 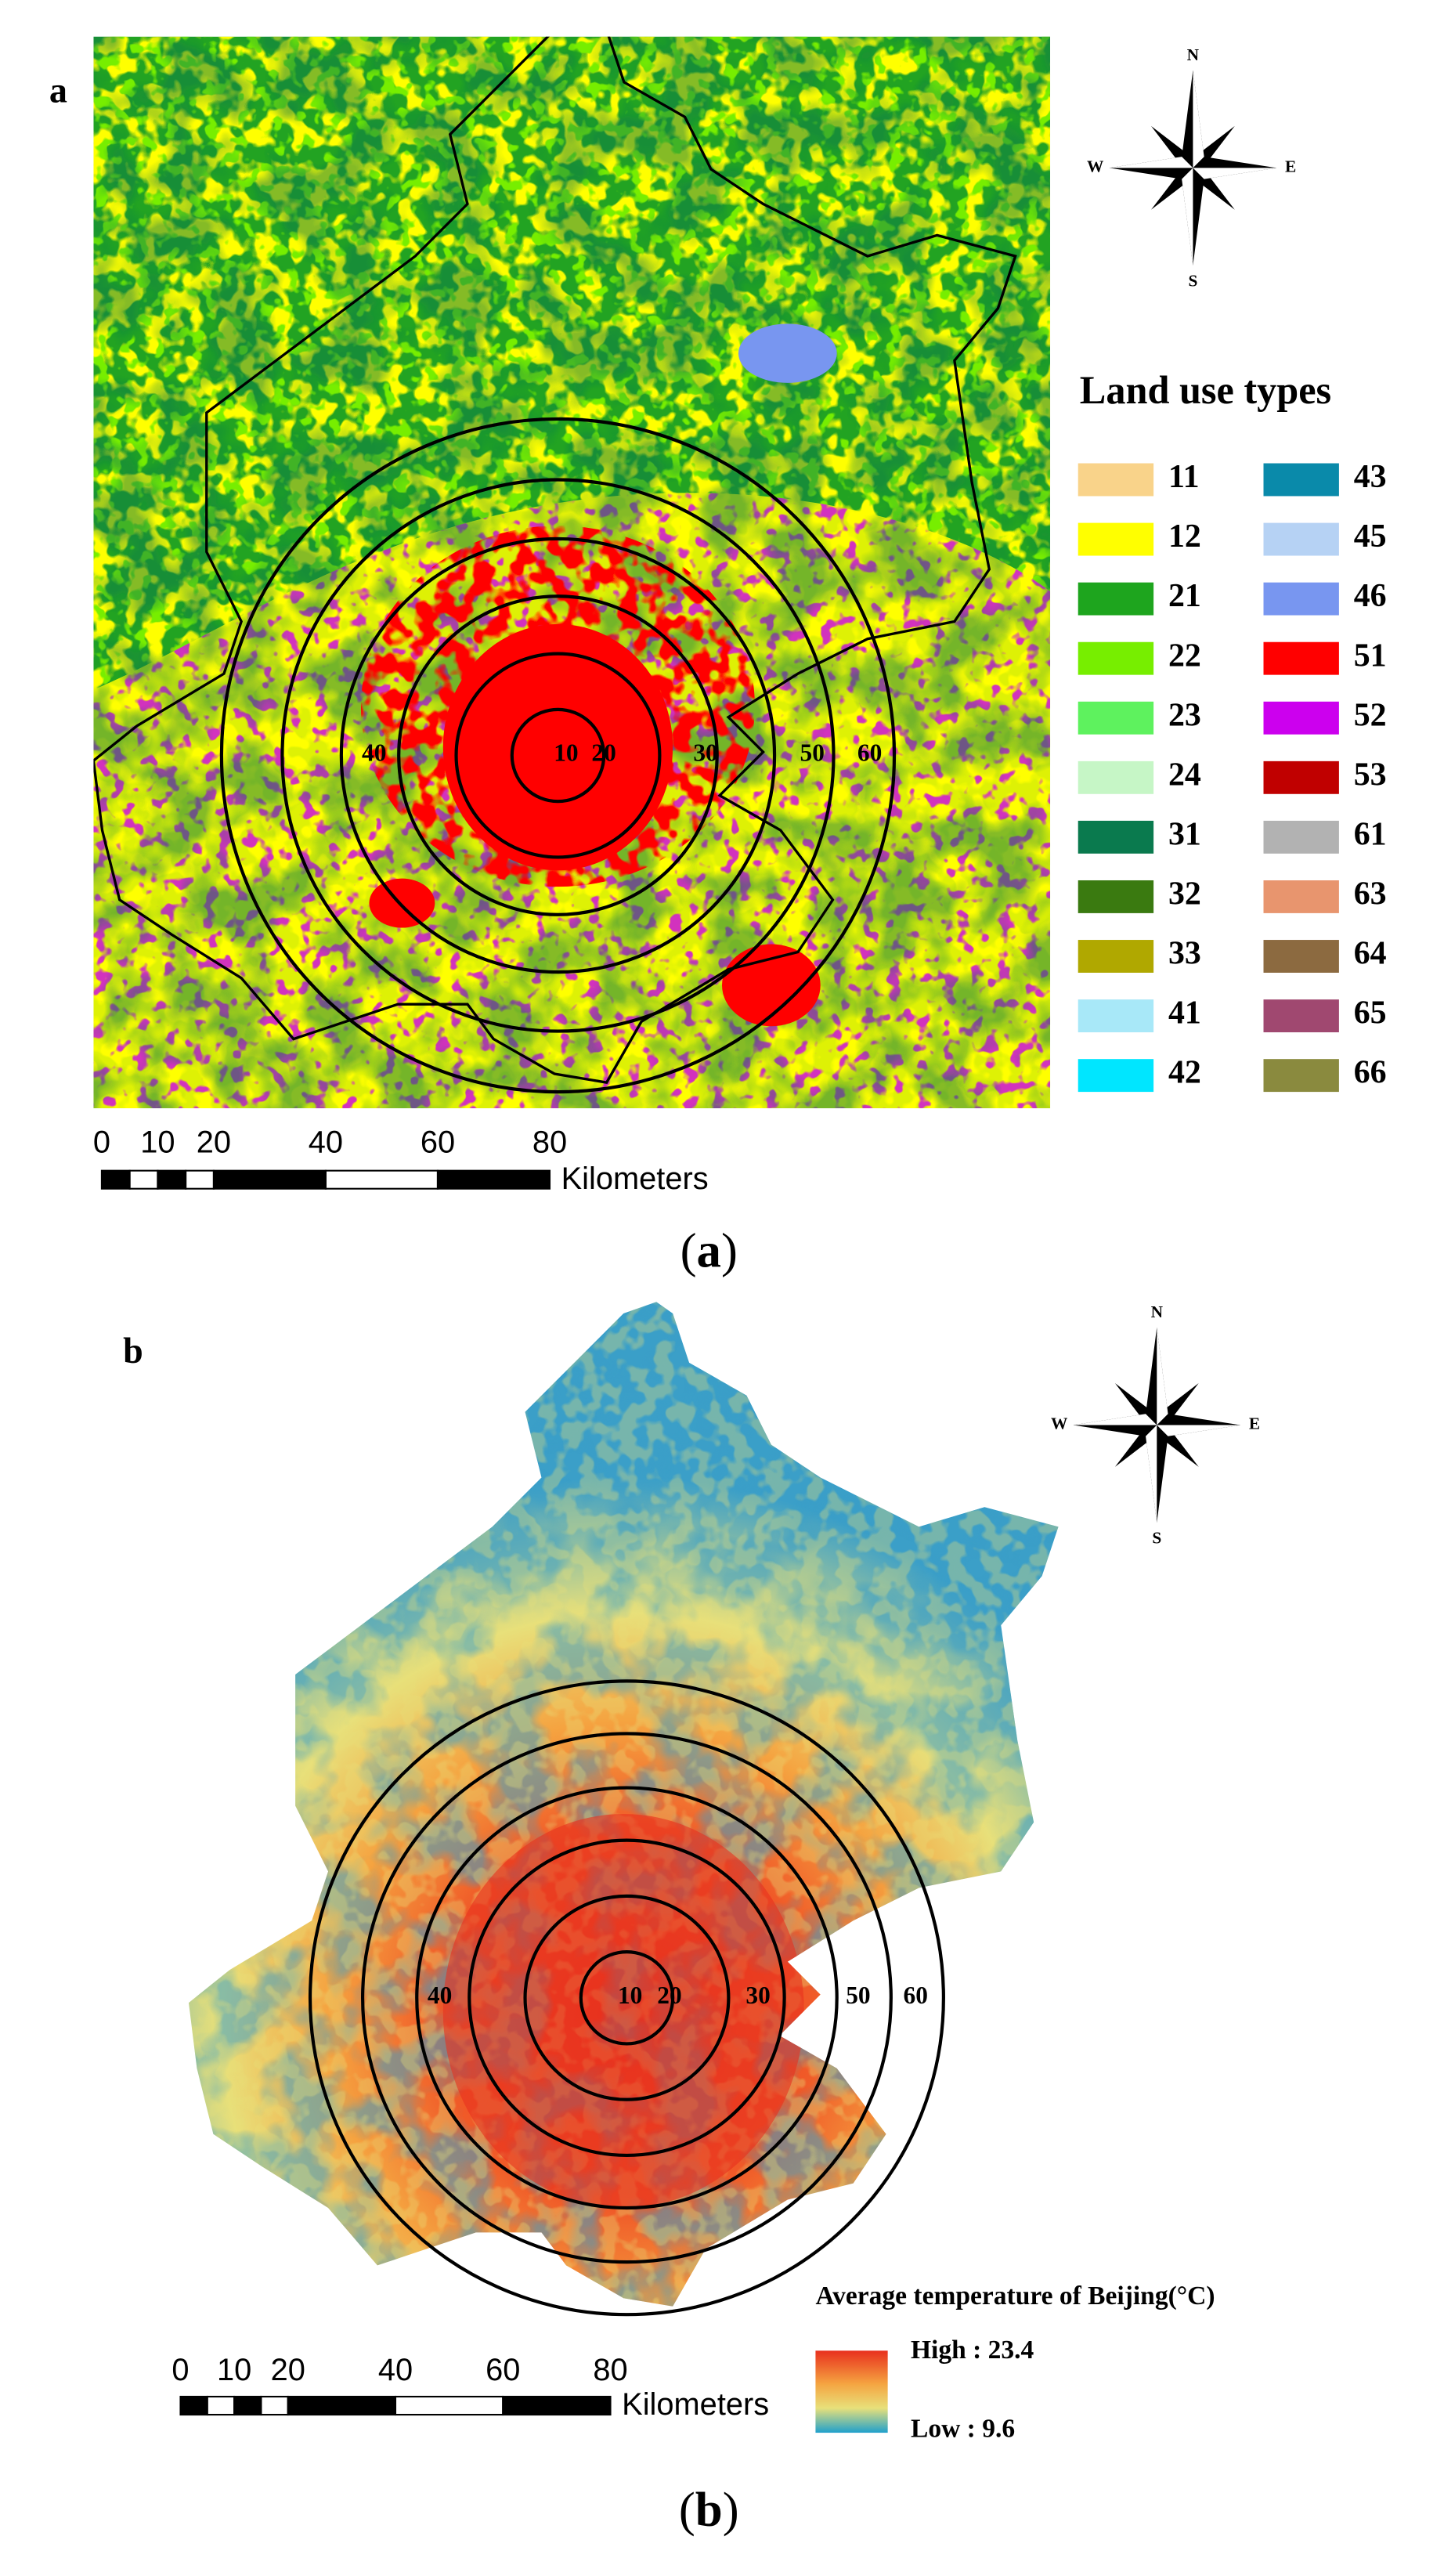 What do you see at coordinates (630, 1995) in the screenshot?
I see `ring-label: 10` at bounding box center [630, 1995].